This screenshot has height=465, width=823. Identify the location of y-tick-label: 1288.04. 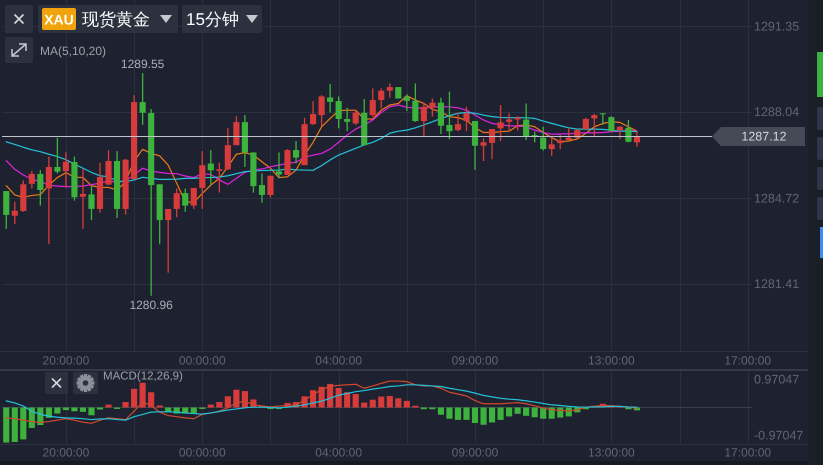
(777, 112).